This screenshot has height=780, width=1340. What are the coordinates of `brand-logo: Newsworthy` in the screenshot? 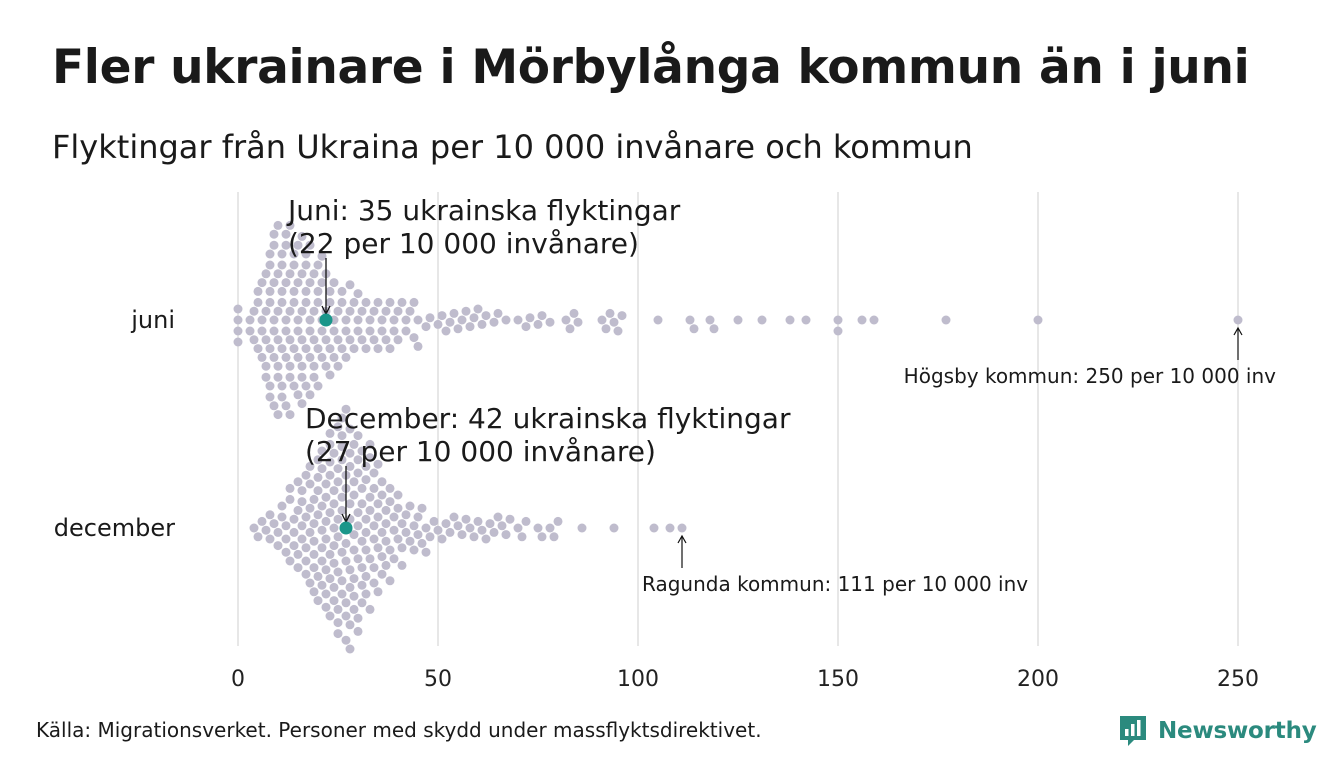 It's located at (1217, 731).